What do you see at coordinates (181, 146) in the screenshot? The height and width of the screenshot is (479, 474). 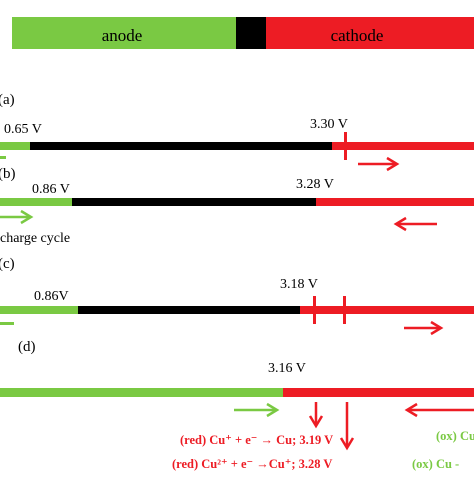 I see `panel-a-gap-segment` at bounding box center [181, 146].